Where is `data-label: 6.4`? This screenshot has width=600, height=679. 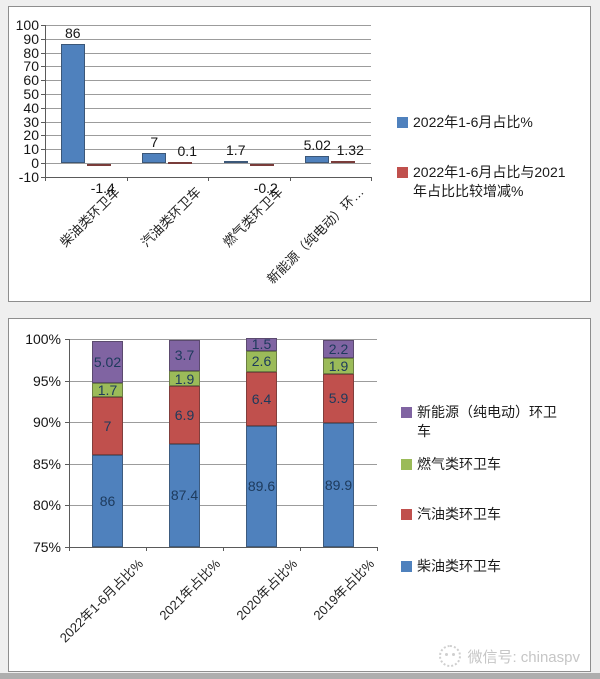 data-label: 6.4 is located at coordinates (261, 398).